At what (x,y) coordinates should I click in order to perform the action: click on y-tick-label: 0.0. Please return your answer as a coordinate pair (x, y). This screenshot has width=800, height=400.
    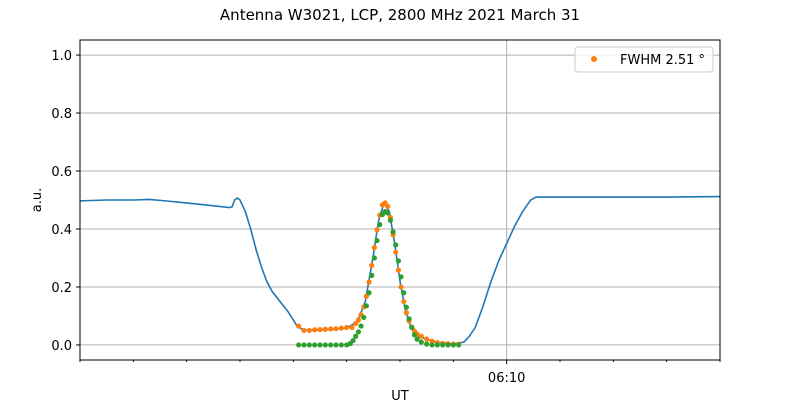
    Looking at the image, I should click on (61, 346).